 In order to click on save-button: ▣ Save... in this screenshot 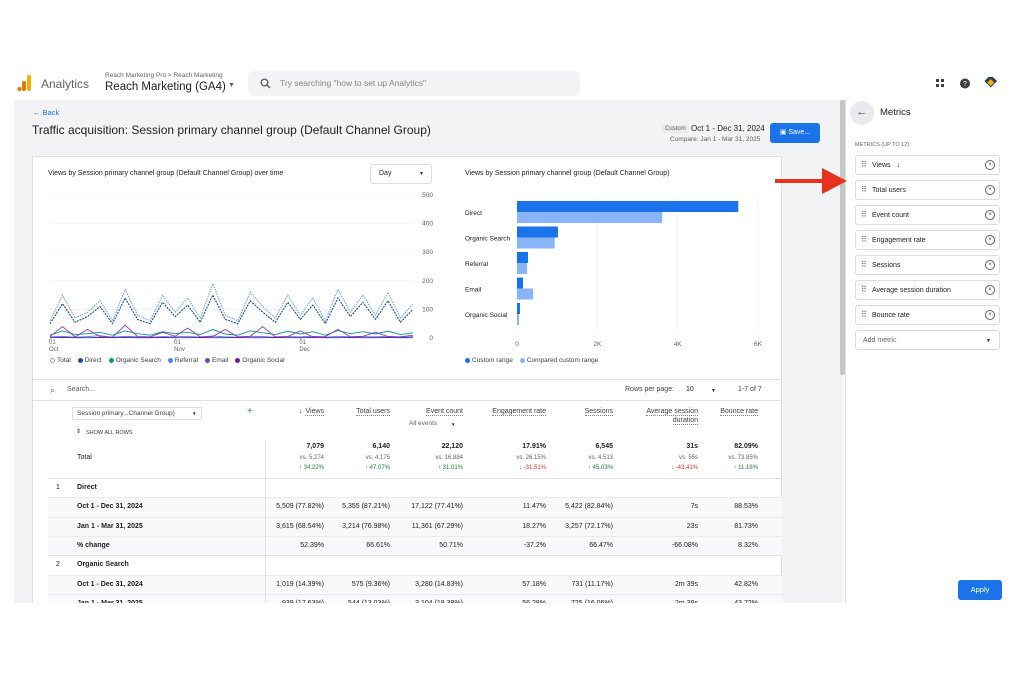, I will do `click(795, 133)`.